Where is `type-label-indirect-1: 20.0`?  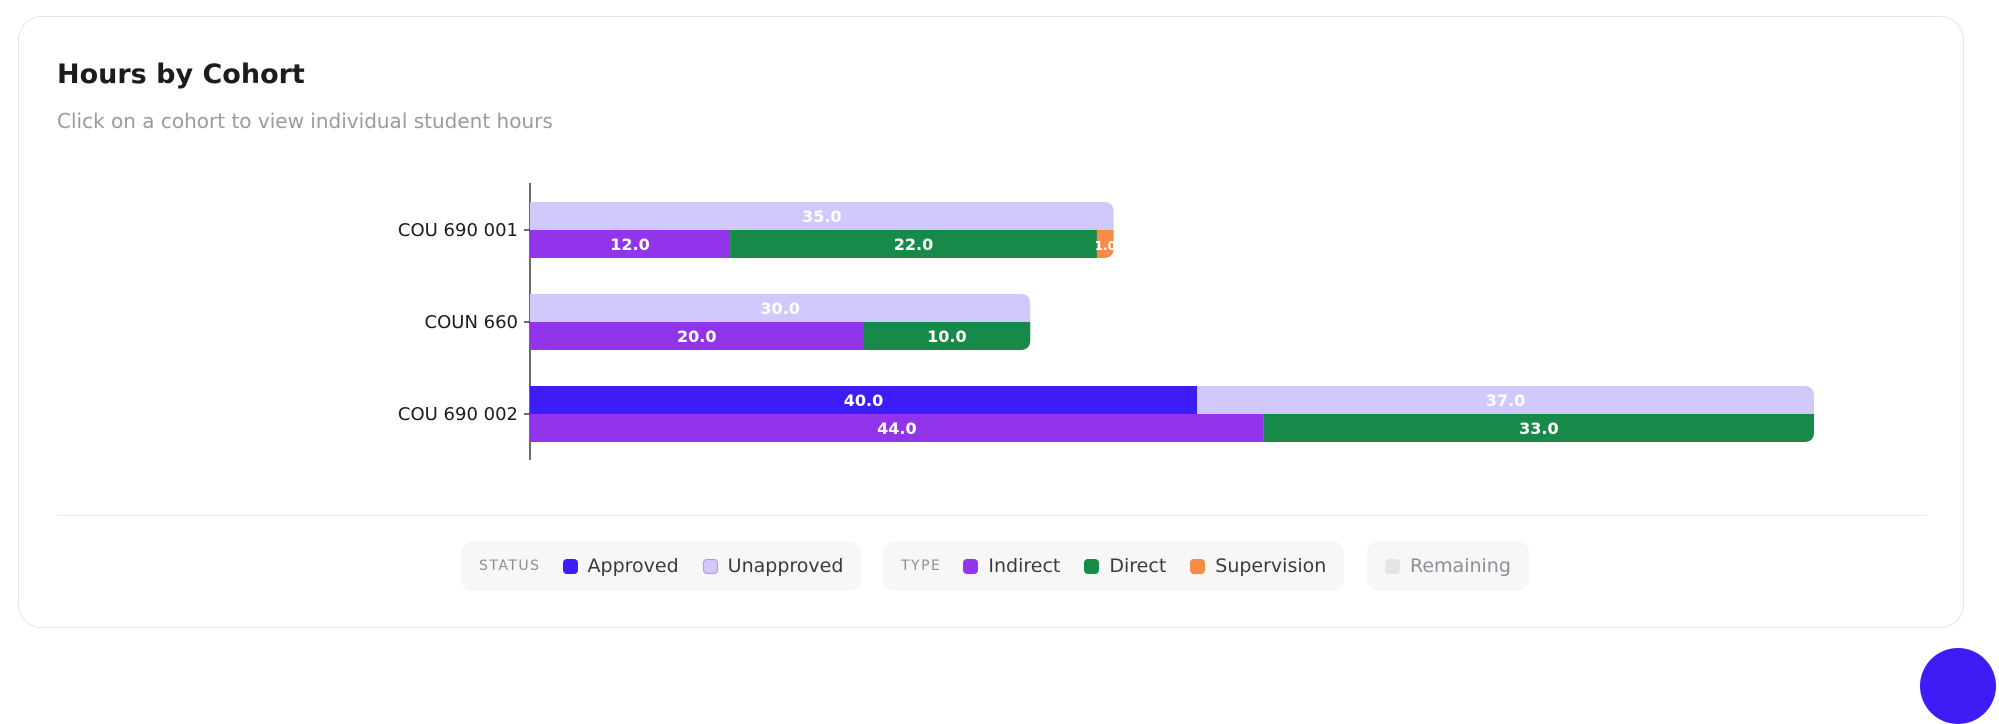
type-label-indirect-1: 20.0 is located at coordinates (696, 336).